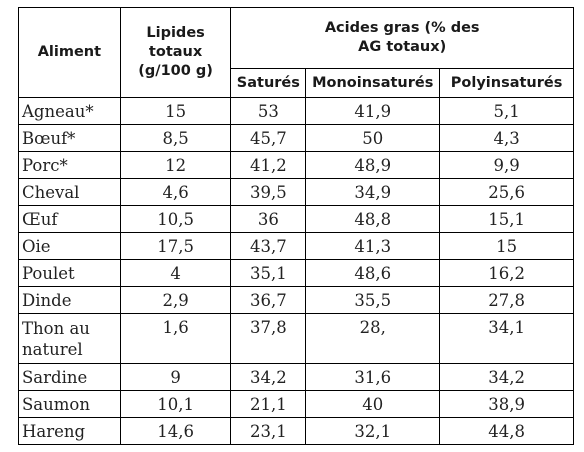 This screenshot has width=584, height=452. I want to click on cell-lipids: 4,6, so click(175, 192).